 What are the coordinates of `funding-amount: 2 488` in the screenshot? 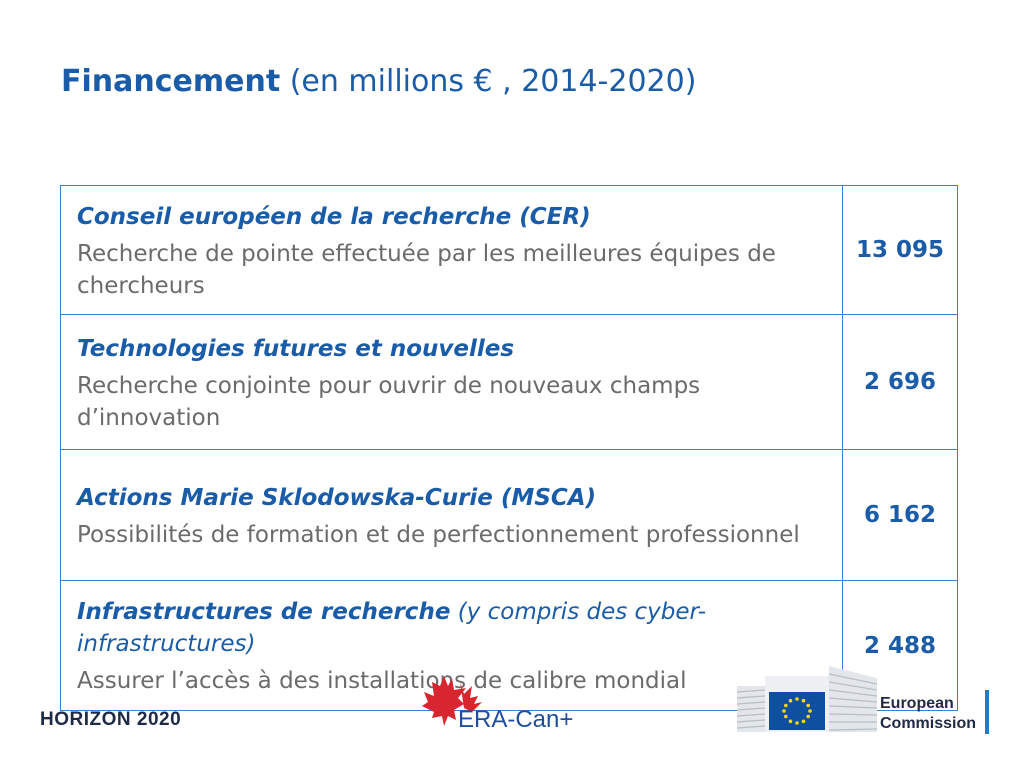 It's located at (900, 645).